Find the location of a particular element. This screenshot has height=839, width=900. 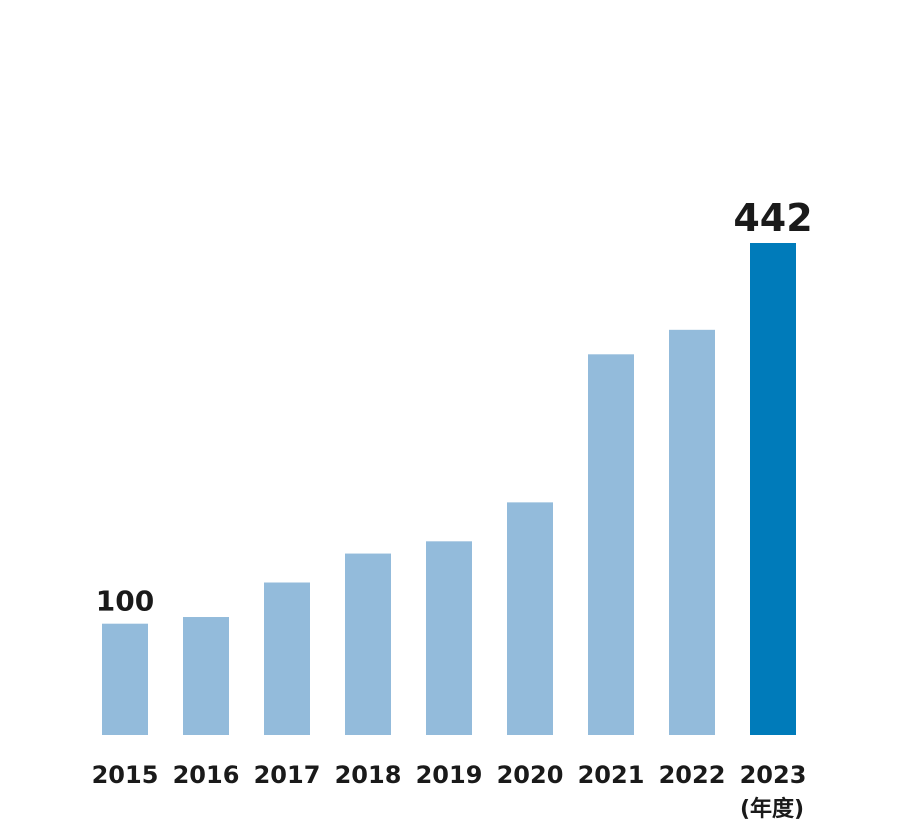

x-tick-label-2017: 2017 is located at coordinates (287, 775).